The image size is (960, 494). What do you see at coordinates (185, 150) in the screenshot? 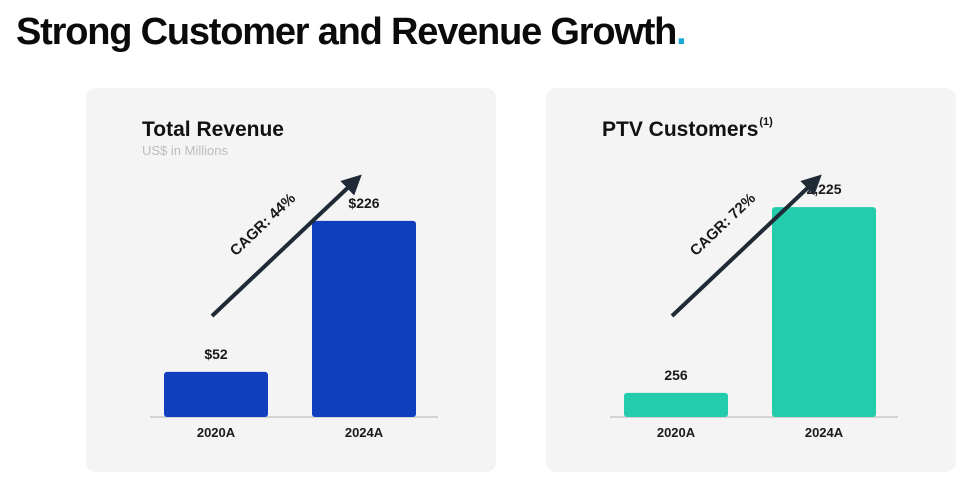
I see `revenue-chart-subtitle: US$ in Millions` at bounding box center [185, 150].